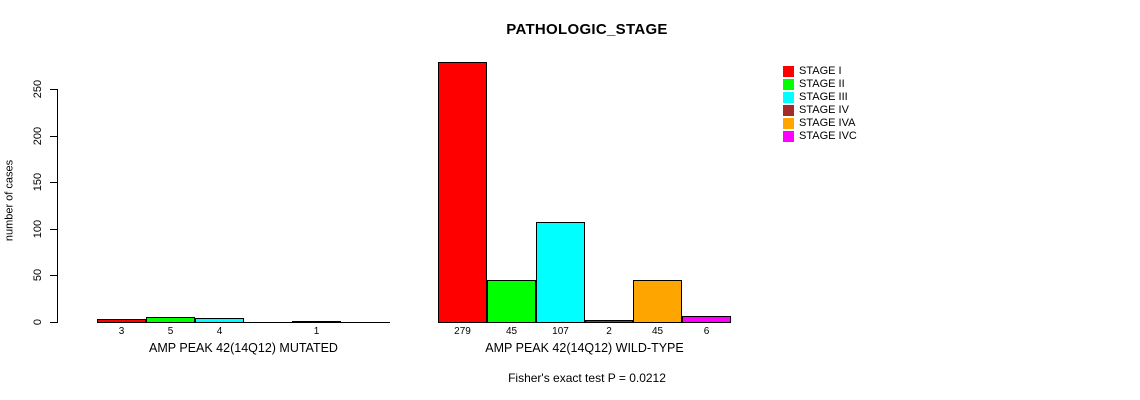 The image size is (1140, 400). I want to click on y-axis-tick-label: 150, so click(38, 182).